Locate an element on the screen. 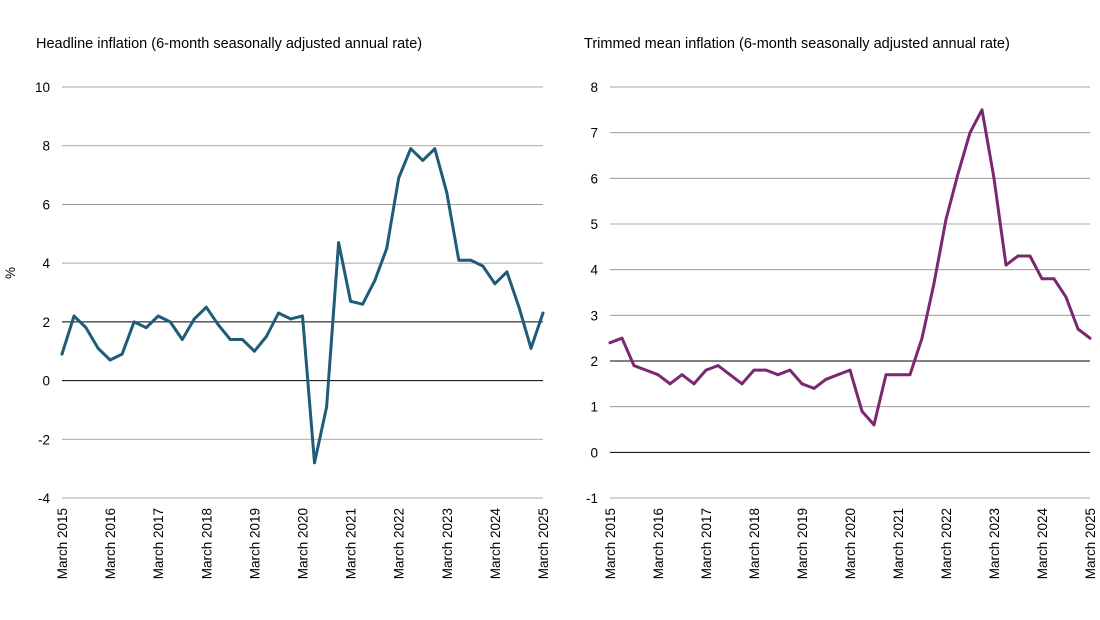 The width and height of the screenshot is (1100, 620). y-tick-label: 5 is located at coordinates (594, 224).